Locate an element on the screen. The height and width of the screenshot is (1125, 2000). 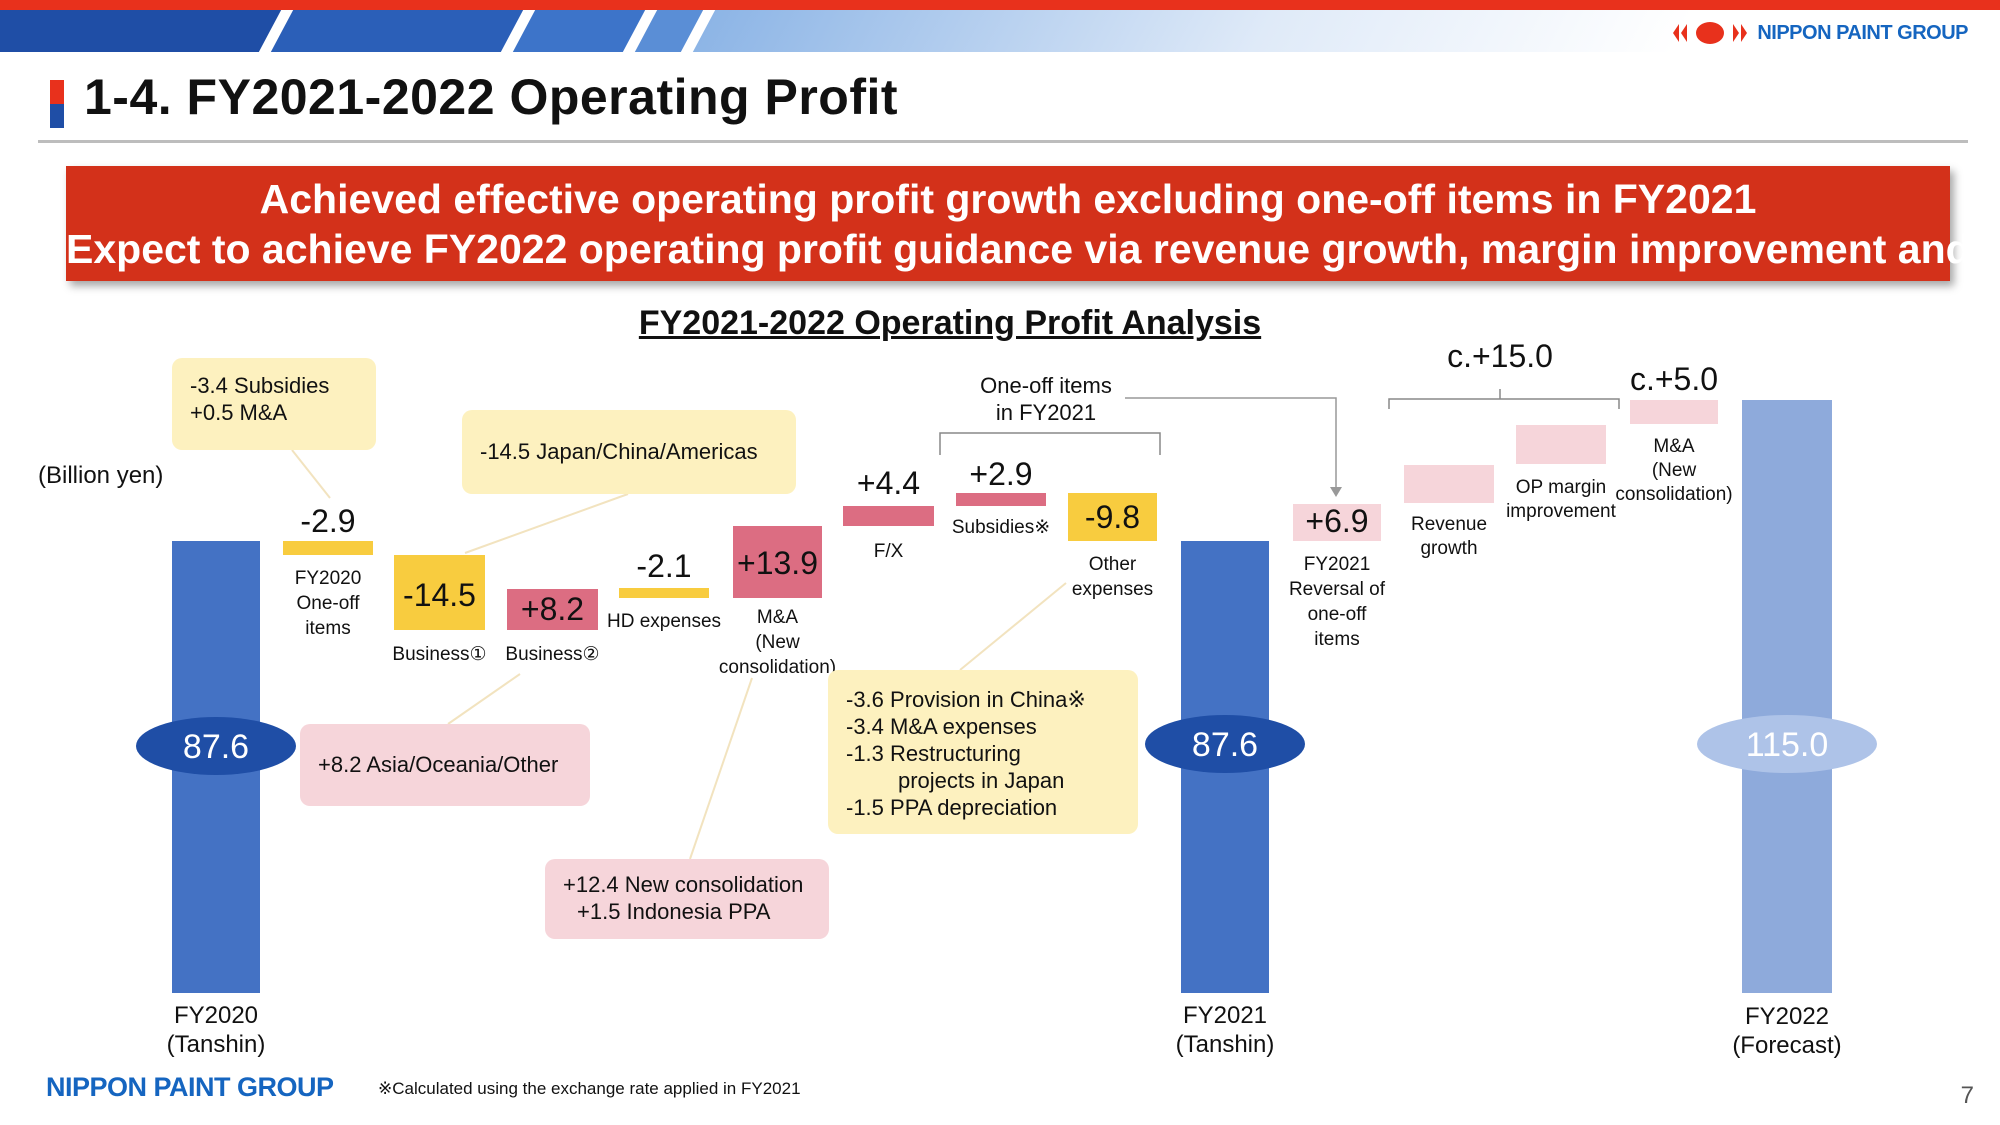
group-label-oneoff-1: One-off items is located at coordinates (1046, 385).